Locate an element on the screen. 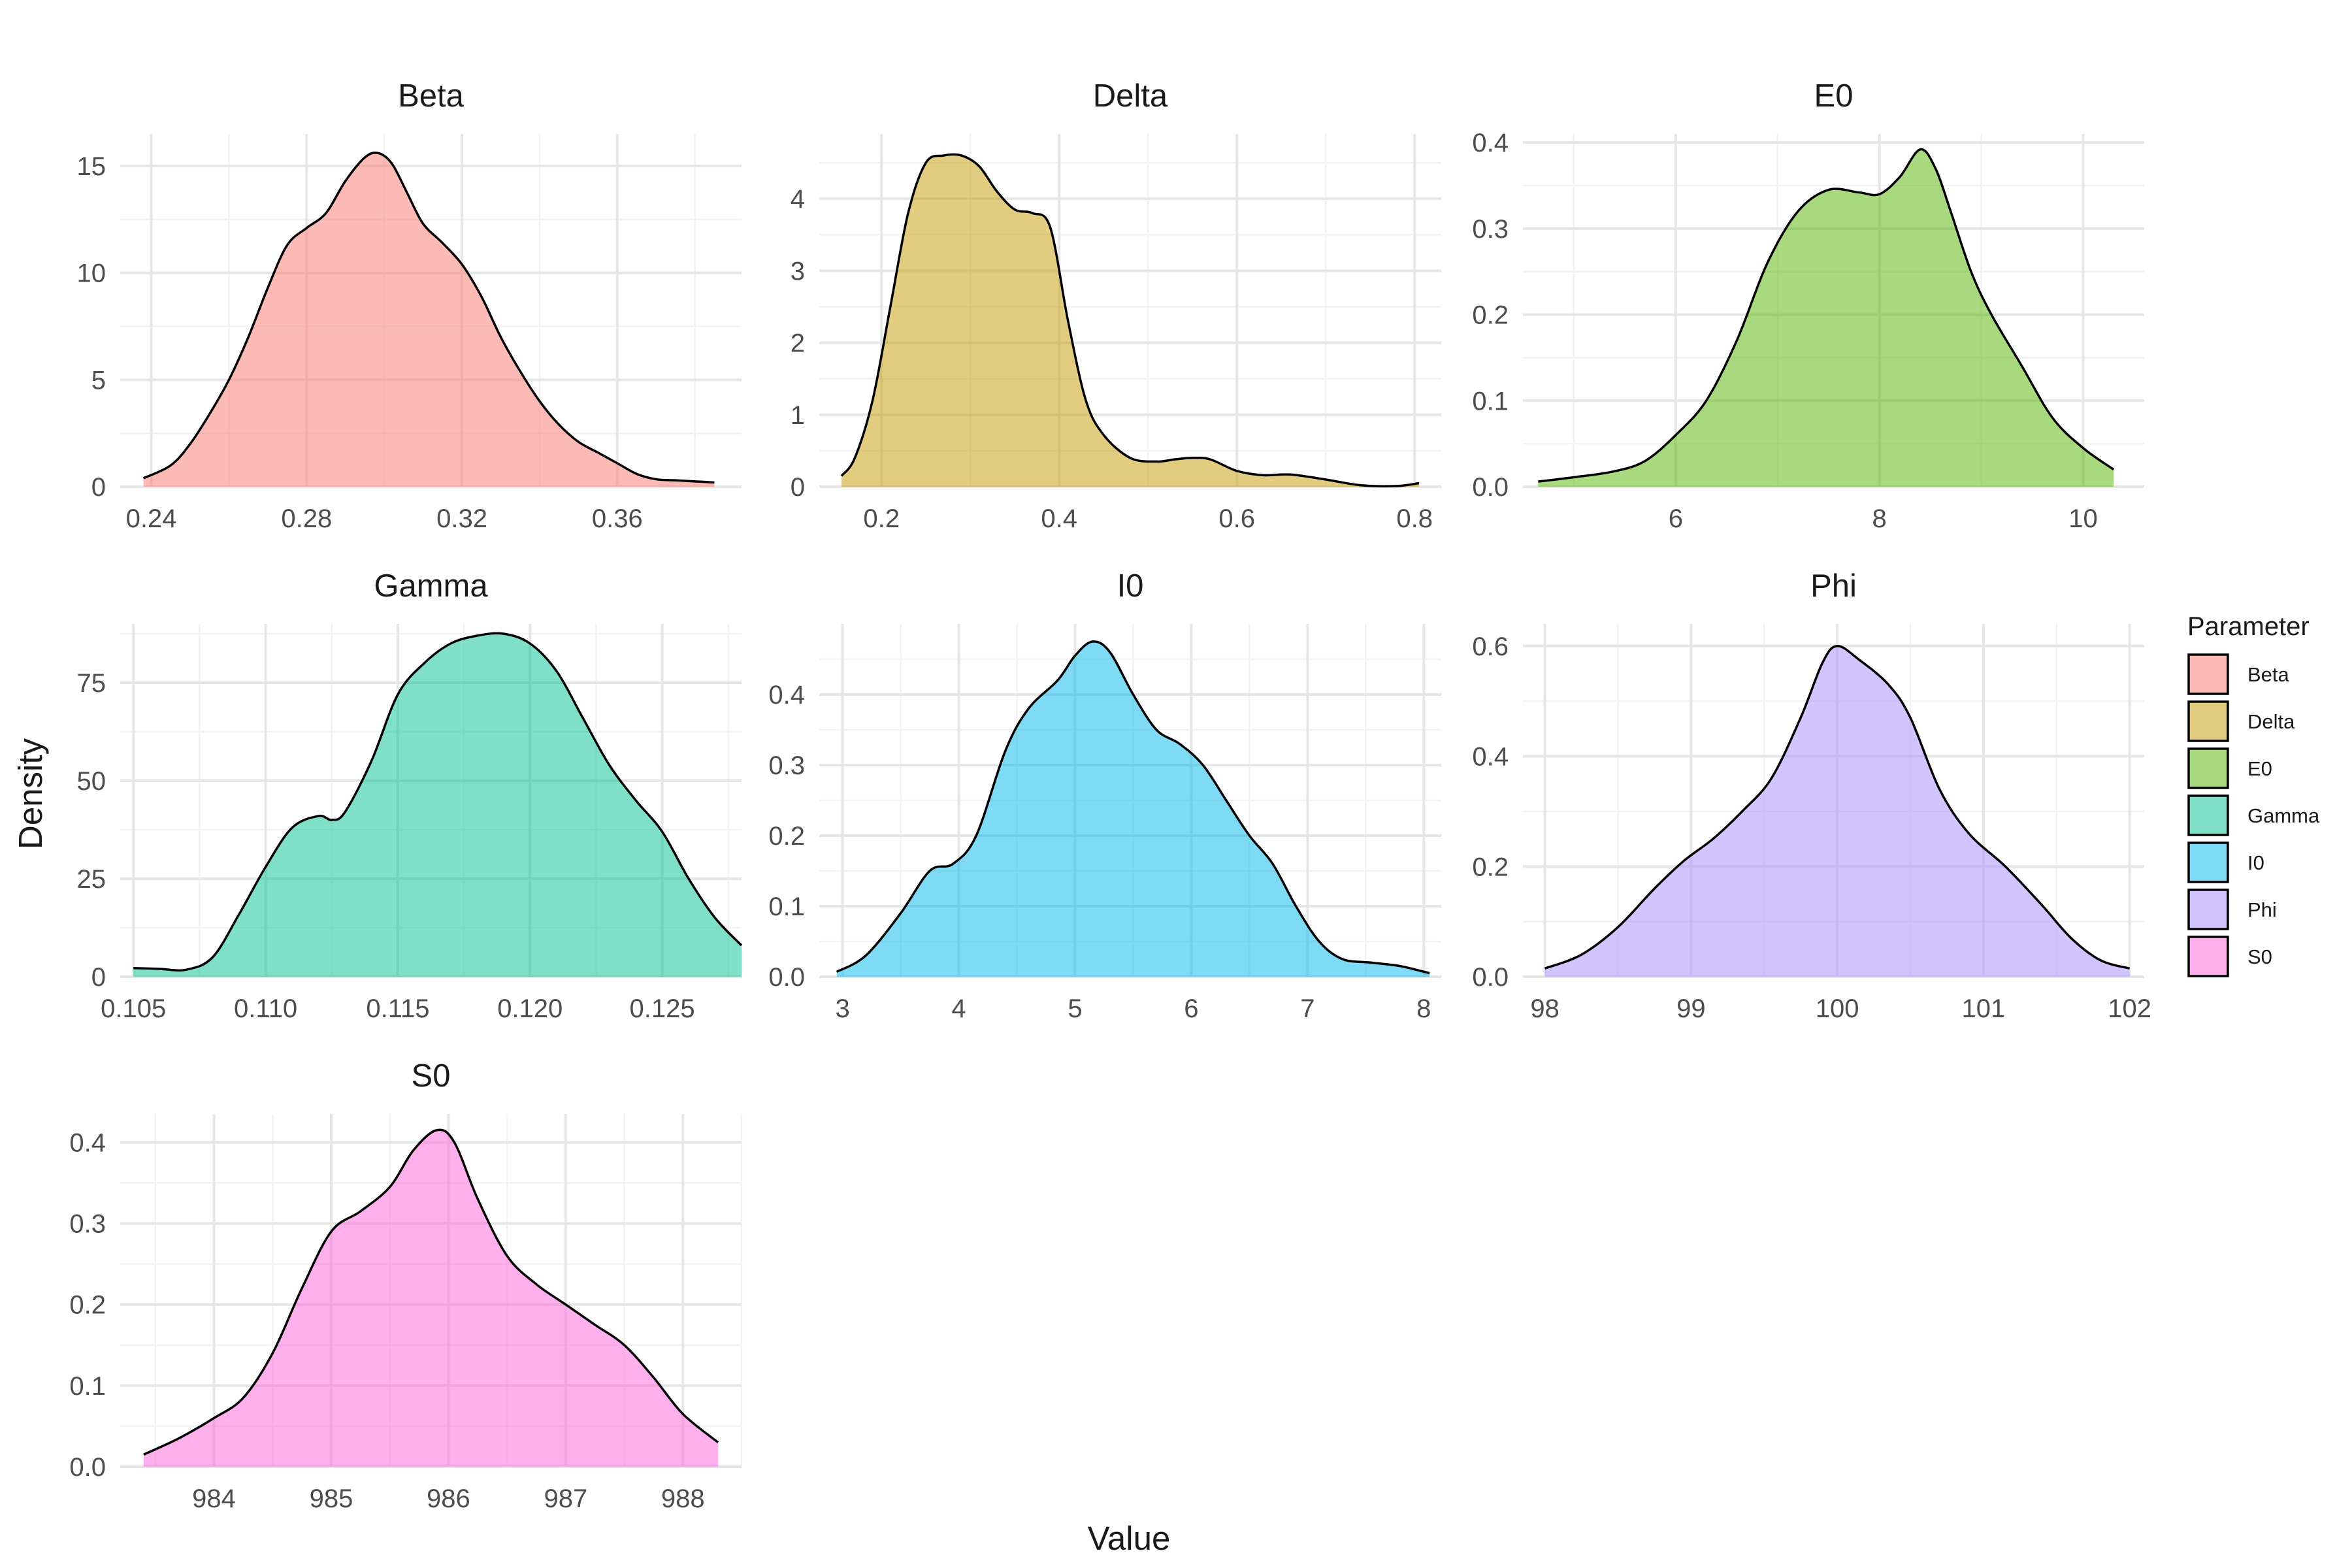  density-area-s0 is located at coordinates (431, 1298).